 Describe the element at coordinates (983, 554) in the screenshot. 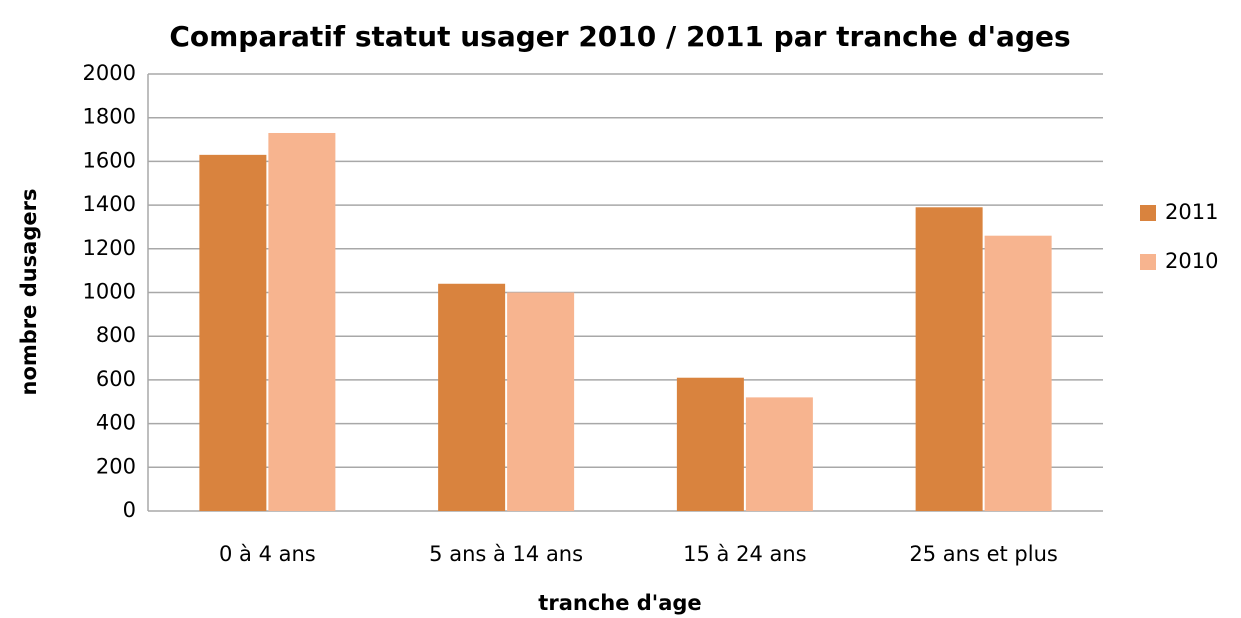

I see `x-tick-label: 25 ans et plus` at that location.